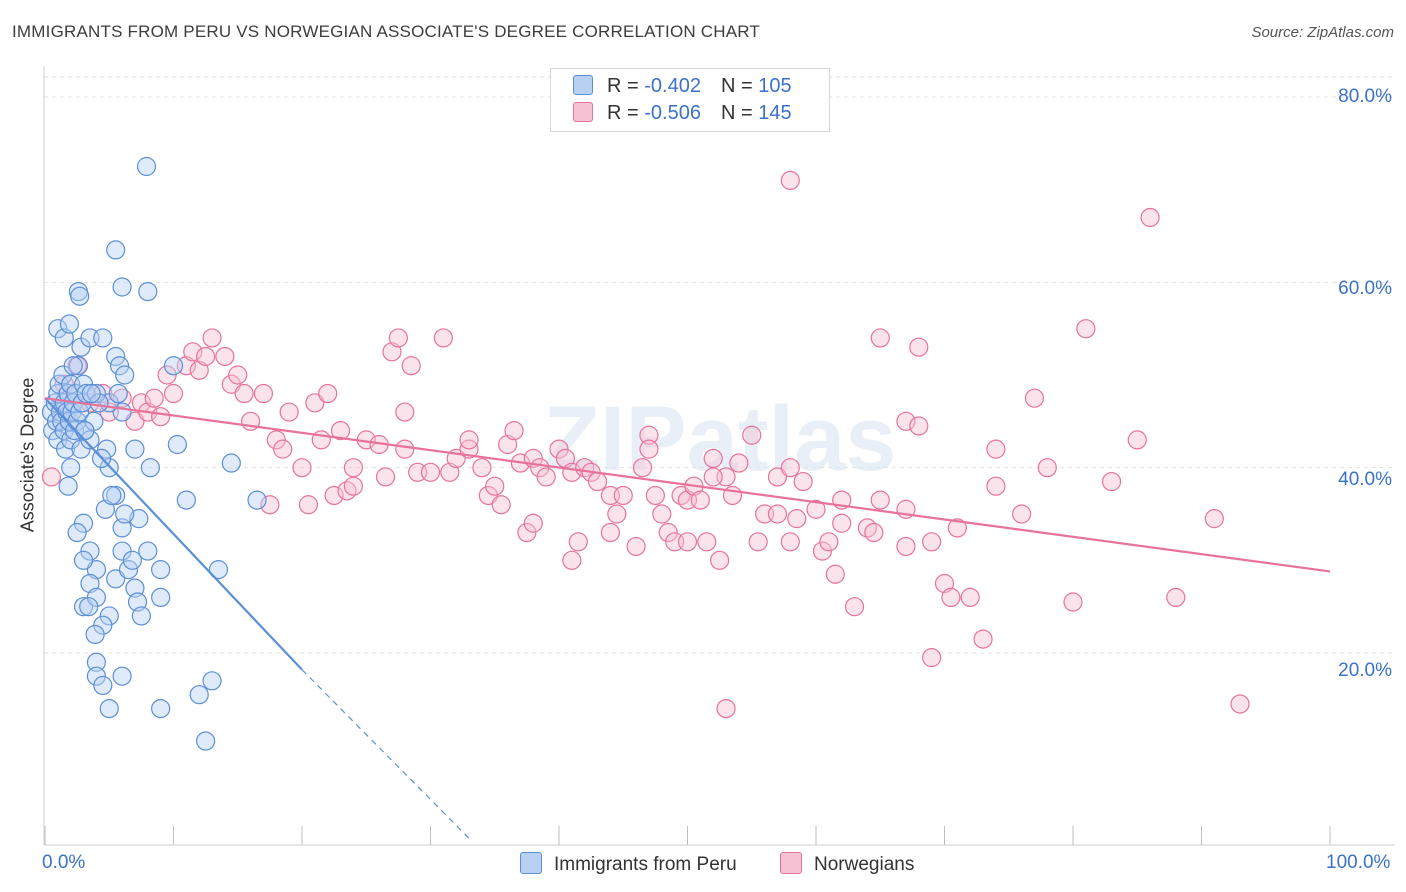 This screenshot has width=1406, height=892. I want to click on bottom-legend-label-norwegians: Norwegians, so click(864, 864).